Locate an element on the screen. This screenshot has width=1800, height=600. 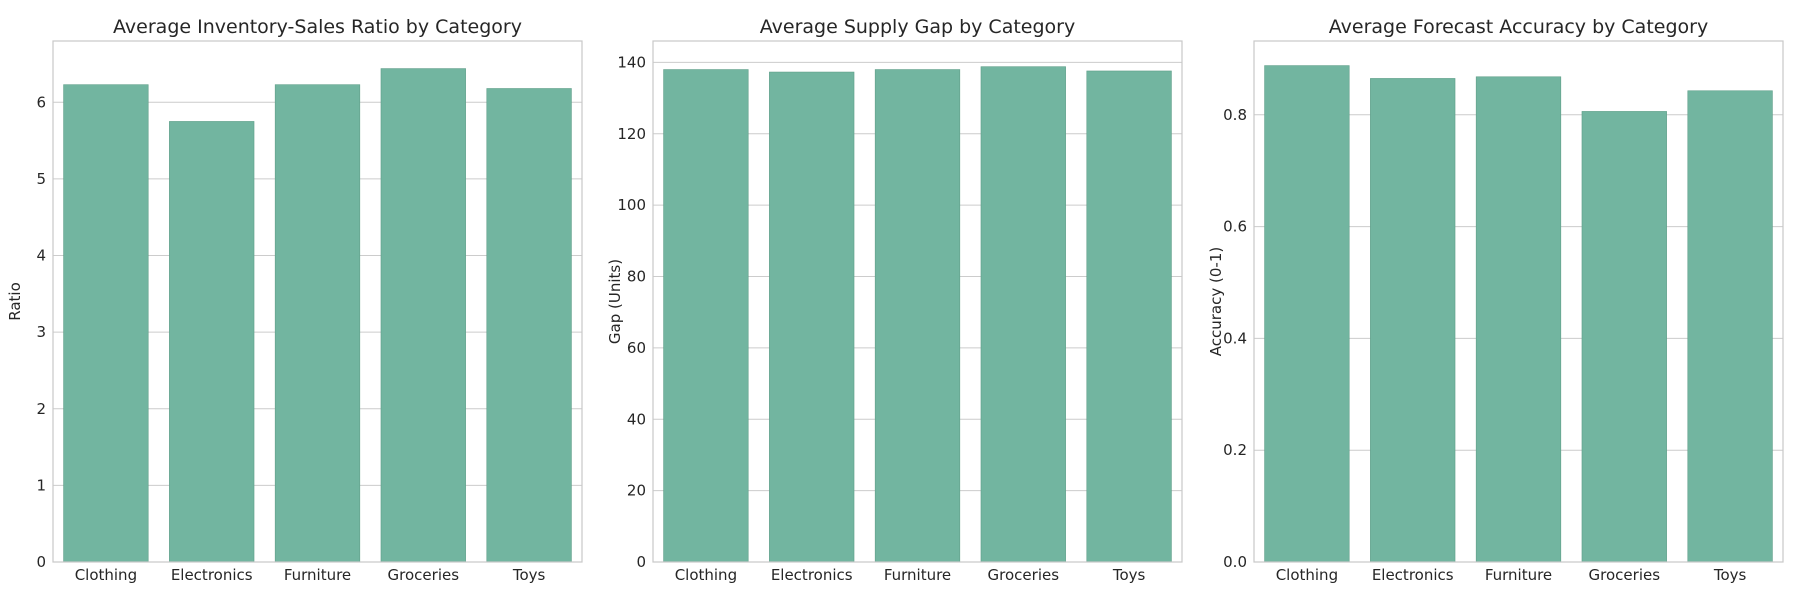
chart-title: Average Supply Gap by Category is located at coordinates (917, 27).